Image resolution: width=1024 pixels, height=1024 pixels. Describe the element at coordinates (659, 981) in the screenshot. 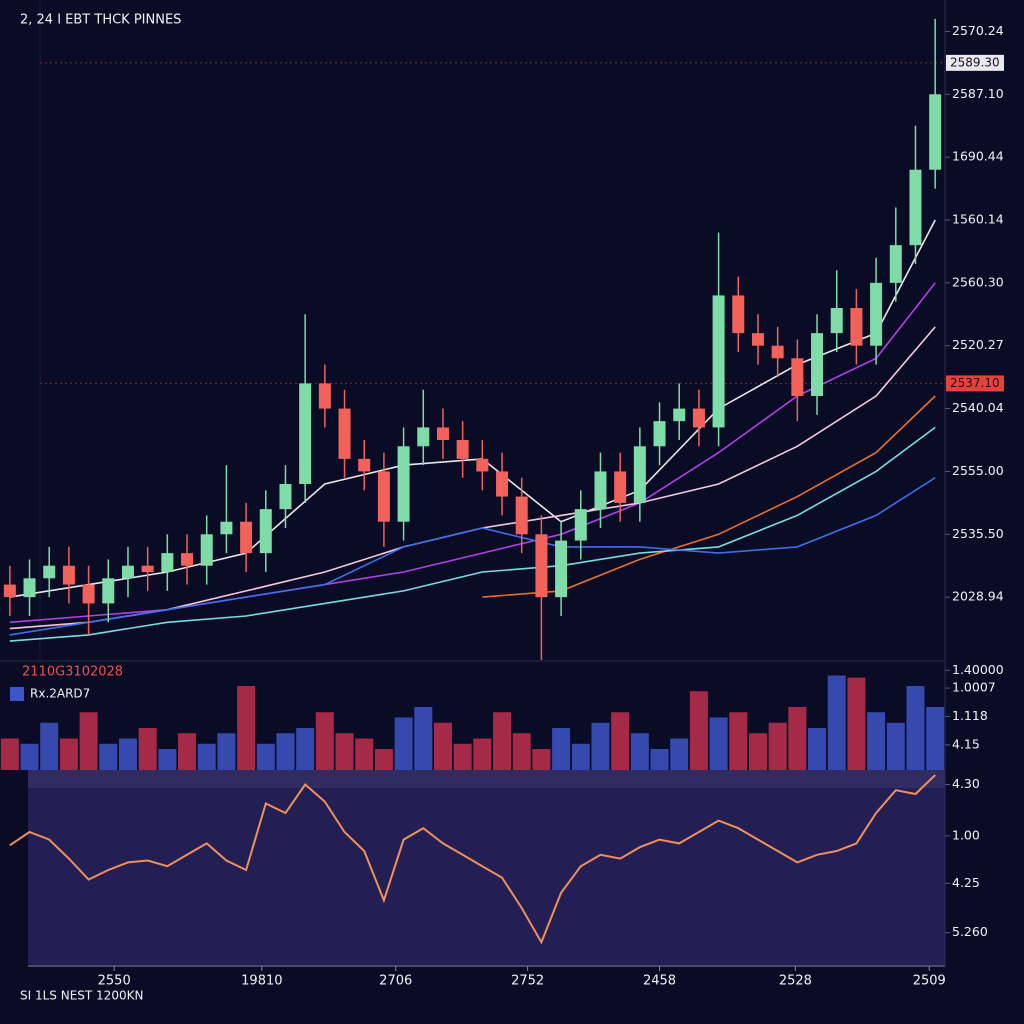

I see `x-tick-label: 2458` at that location.